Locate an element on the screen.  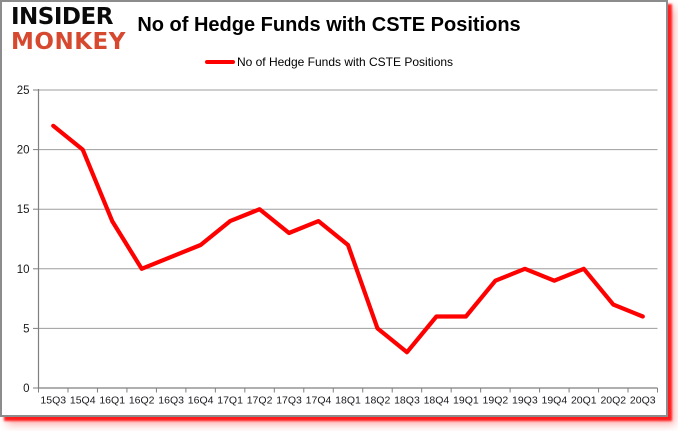
x-tick-label: 17Q4 is located at coordinates (319, 401).